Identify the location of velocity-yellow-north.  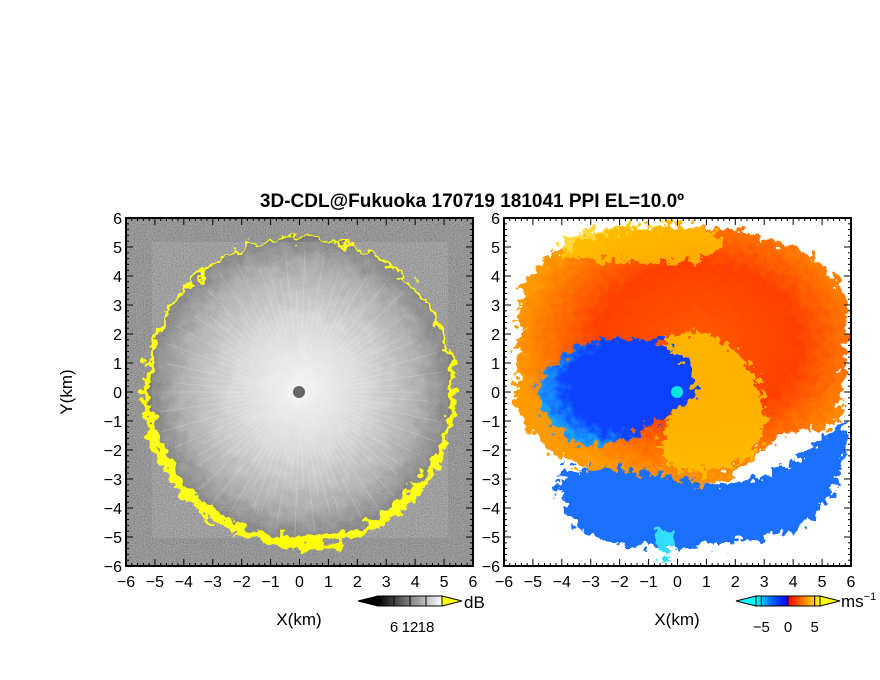
(641, 243).